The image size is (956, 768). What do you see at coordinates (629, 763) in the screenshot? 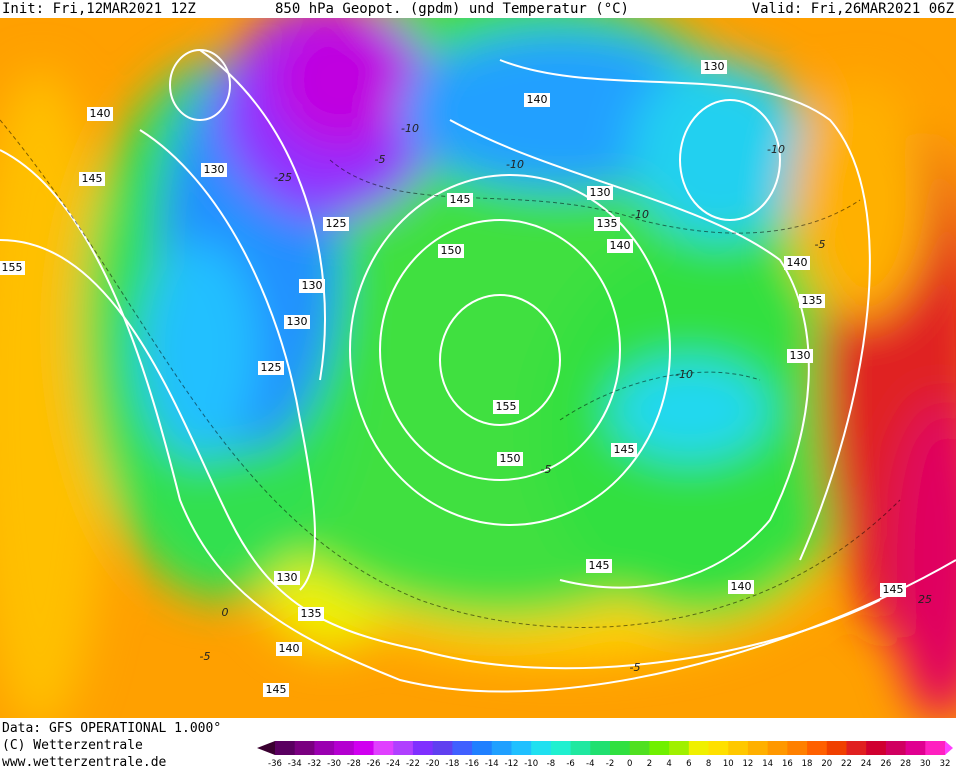
I see `scale-label: 0` at bounding box center [629, 763].